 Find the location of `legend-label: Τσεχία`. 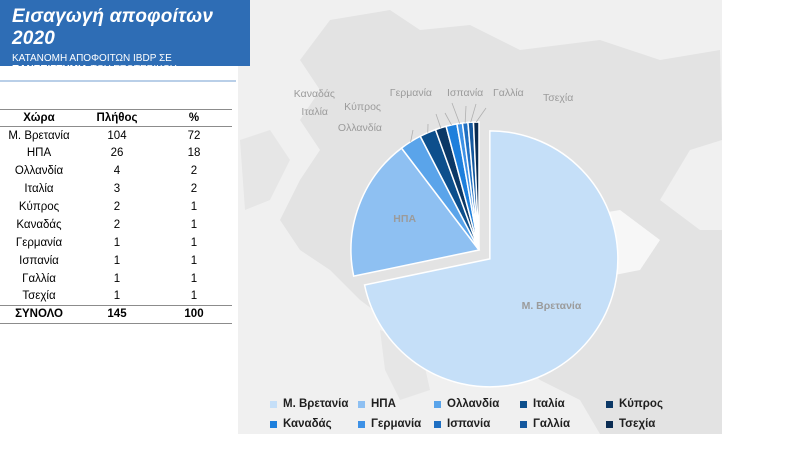

legend-label: Τσεχία is located at coordinates (637, 424).